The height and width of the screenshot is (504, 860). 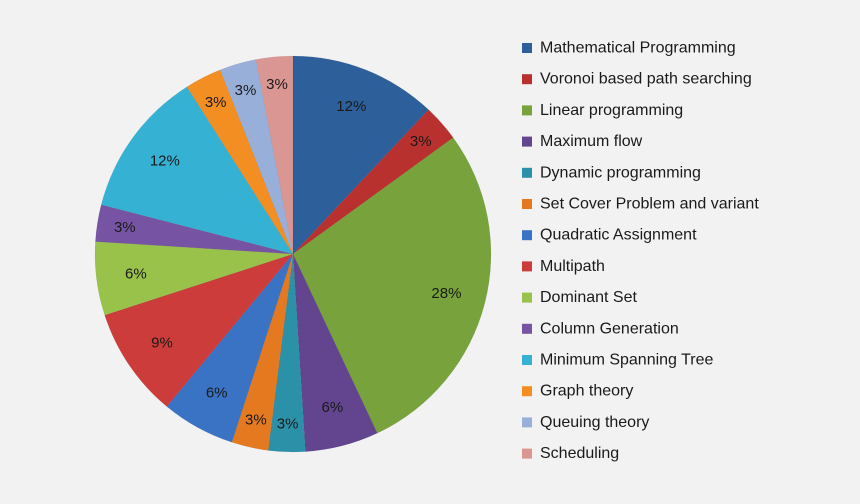 What do you see at coordinates (609, 328) in the screenshot?
I see `legend-label: Column Generation` at bounding box center [609, 328].